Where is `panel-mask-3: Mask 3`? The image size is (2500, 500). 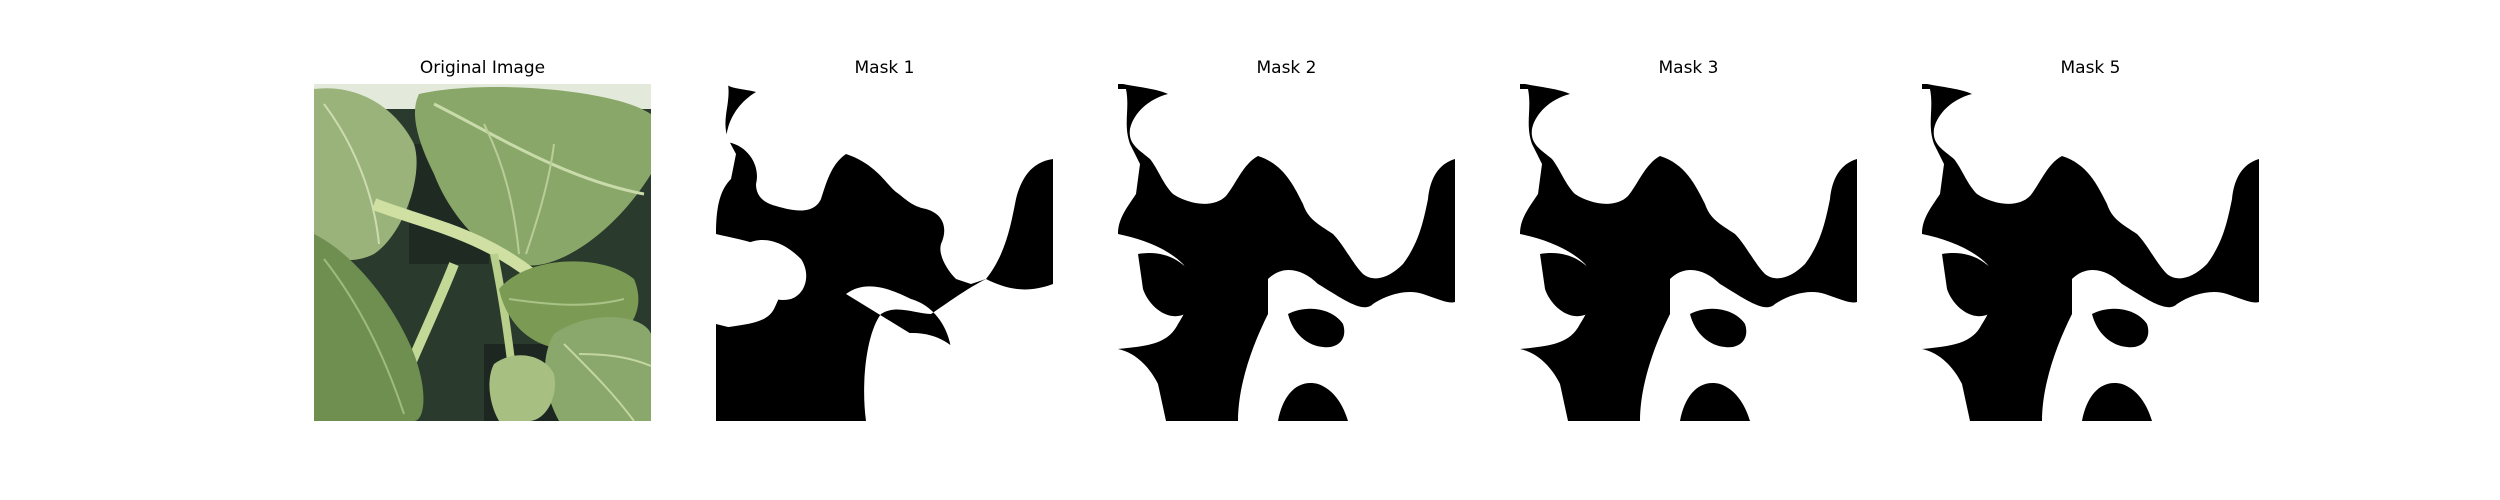 panel-mask-3: Mask 3 is located at coordinates (1688, 239).